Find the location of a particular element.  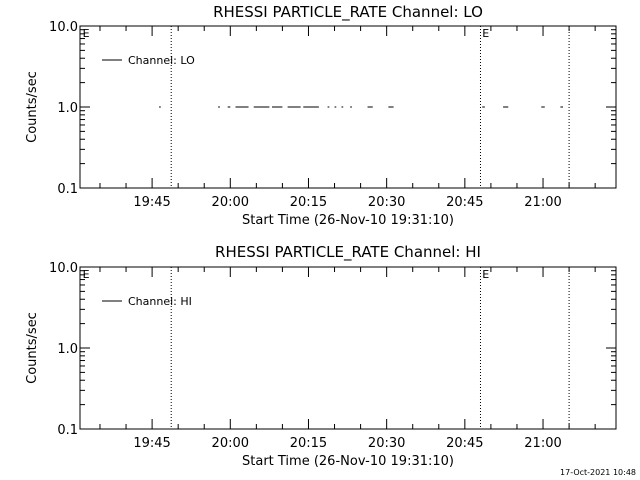

legend-label: Channel: HI is located at coordinates (160, 301).